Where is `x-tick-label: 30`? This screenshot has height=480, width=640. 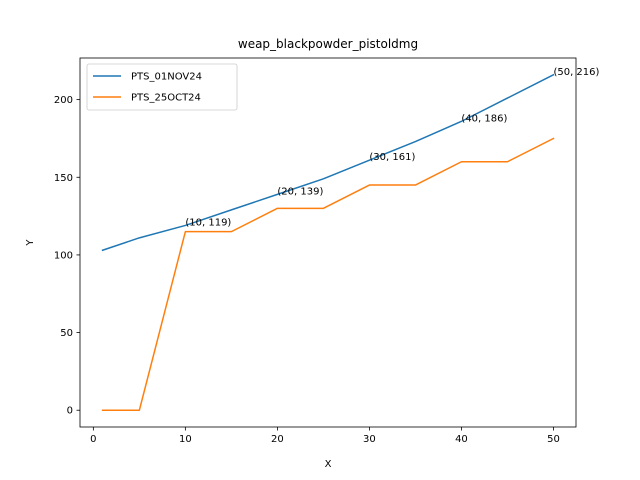 x-tick-label: 30 is located at coordinates (369, 439).